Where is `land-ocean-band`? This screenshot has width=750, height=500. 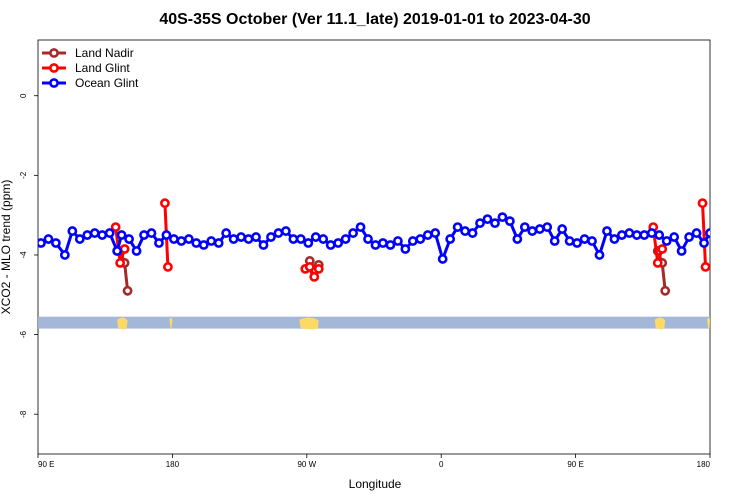
land-ocean-band is located at coordinates (374, 323).